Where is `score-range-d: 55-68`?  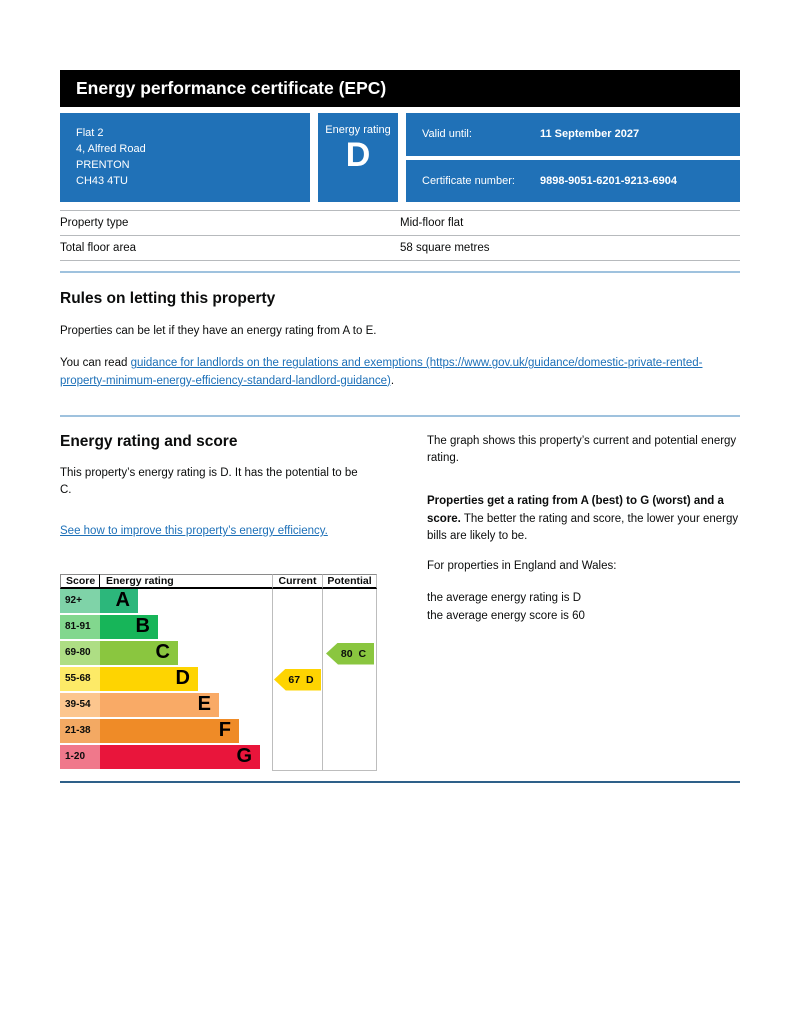 score-range-d: 55-68 is located at coordinates (80, 678).